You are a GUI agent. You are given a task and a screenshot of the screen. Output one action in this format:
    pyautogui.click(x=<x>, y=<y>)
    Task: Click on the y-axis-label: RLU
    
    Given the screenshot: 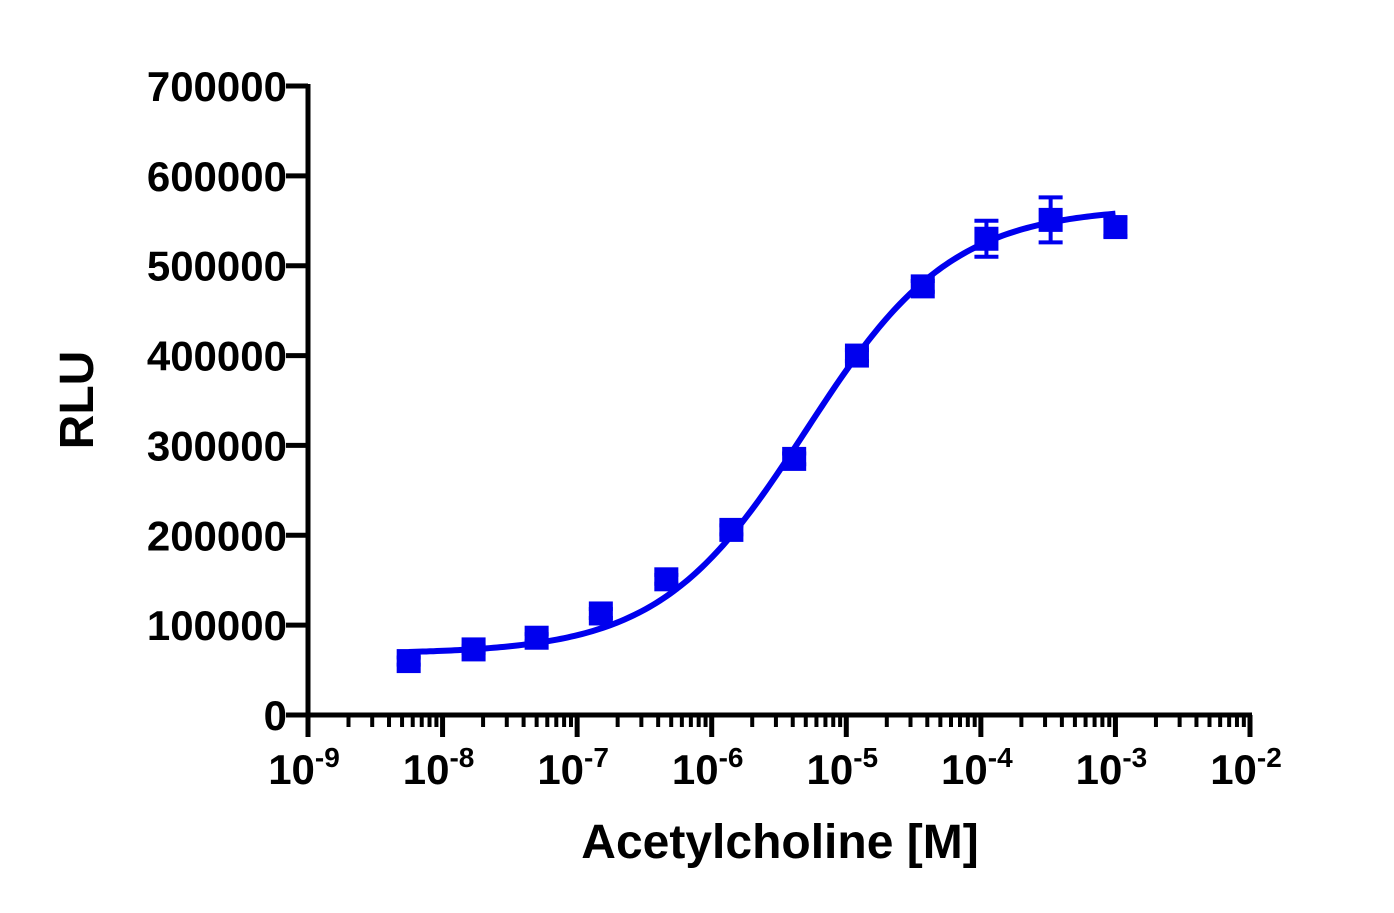 What is the action you would take?
    pyautogui.click(x=77, y=400)
    